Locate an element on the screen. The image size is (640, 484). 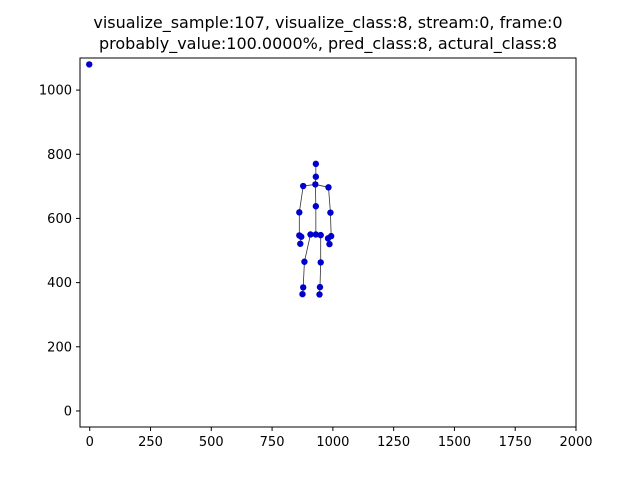
x-tick-label: 250 is located at coordinates (150, 442).